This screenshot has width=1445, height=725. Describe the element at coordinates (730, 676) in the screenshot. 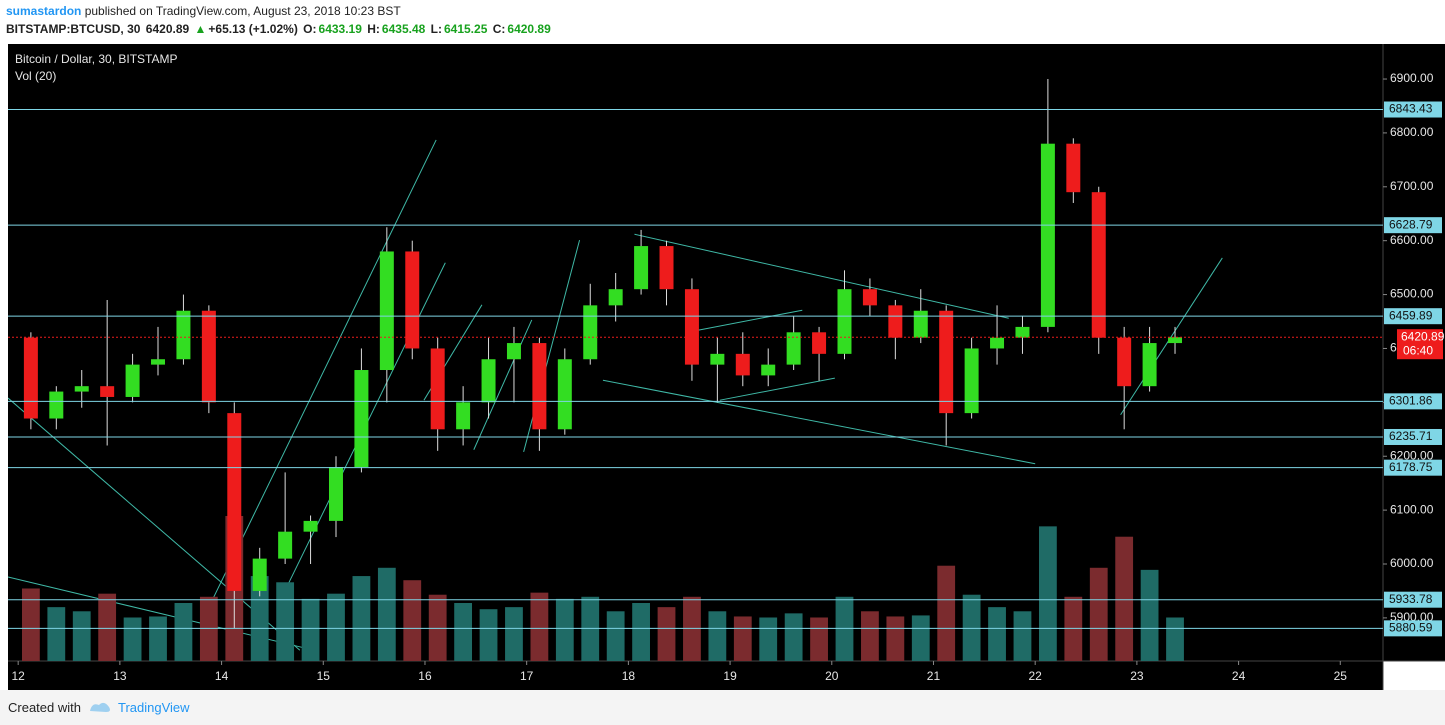

I see `x-tick-label: 19` at that location.